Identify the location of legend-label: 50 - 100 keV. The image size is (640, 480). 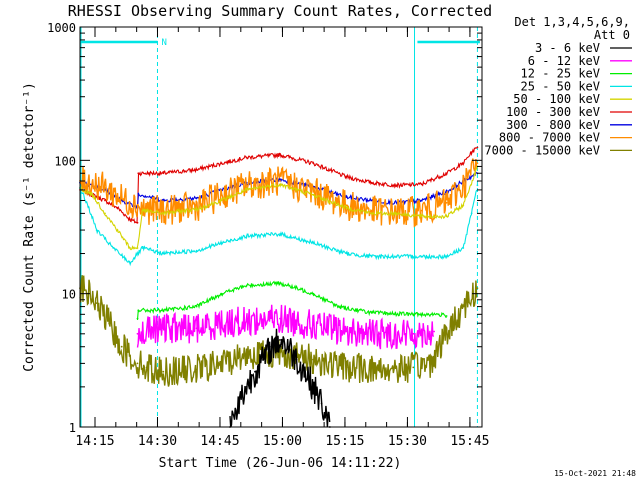
(556, 99).